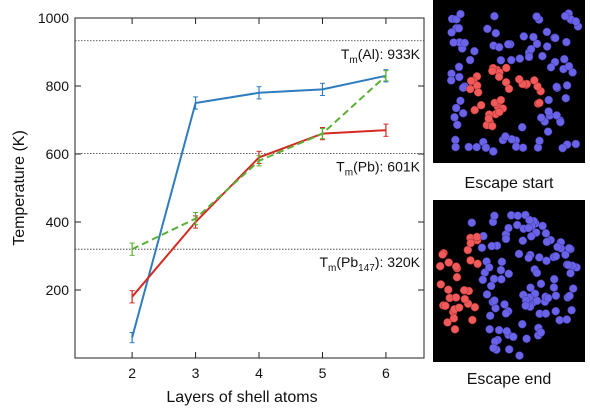 This screenshot has height=409, width=590. Describe the element at coordinates (378, 169) in the screenshot. I see `reference-label: Tm(Pb): 601K` at that location.